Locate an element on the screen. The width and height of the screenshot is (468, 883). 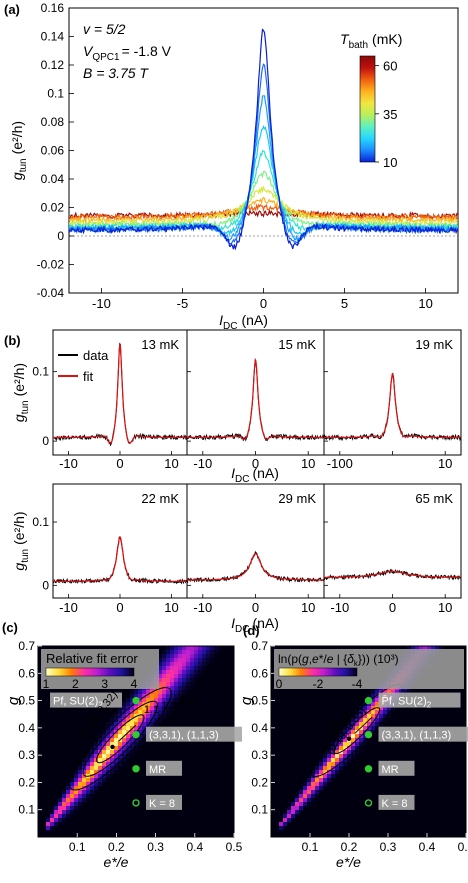
subplot-title: 65 mK is located at coordinates (434, 498).